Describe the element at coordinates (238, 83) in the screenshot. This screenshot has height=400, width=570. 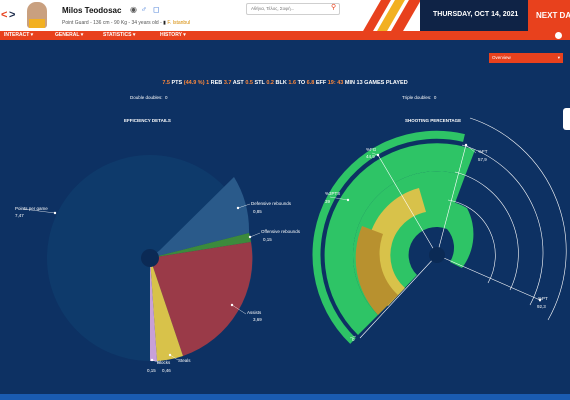
I see `ast-label: AST` at that location.